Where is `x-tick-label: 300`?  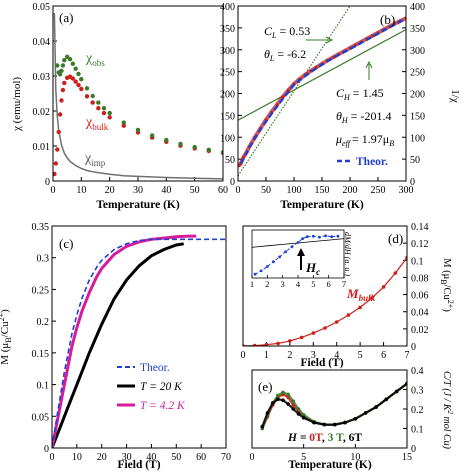 x-tick-label: 300 is located at coordinates (406, 190).